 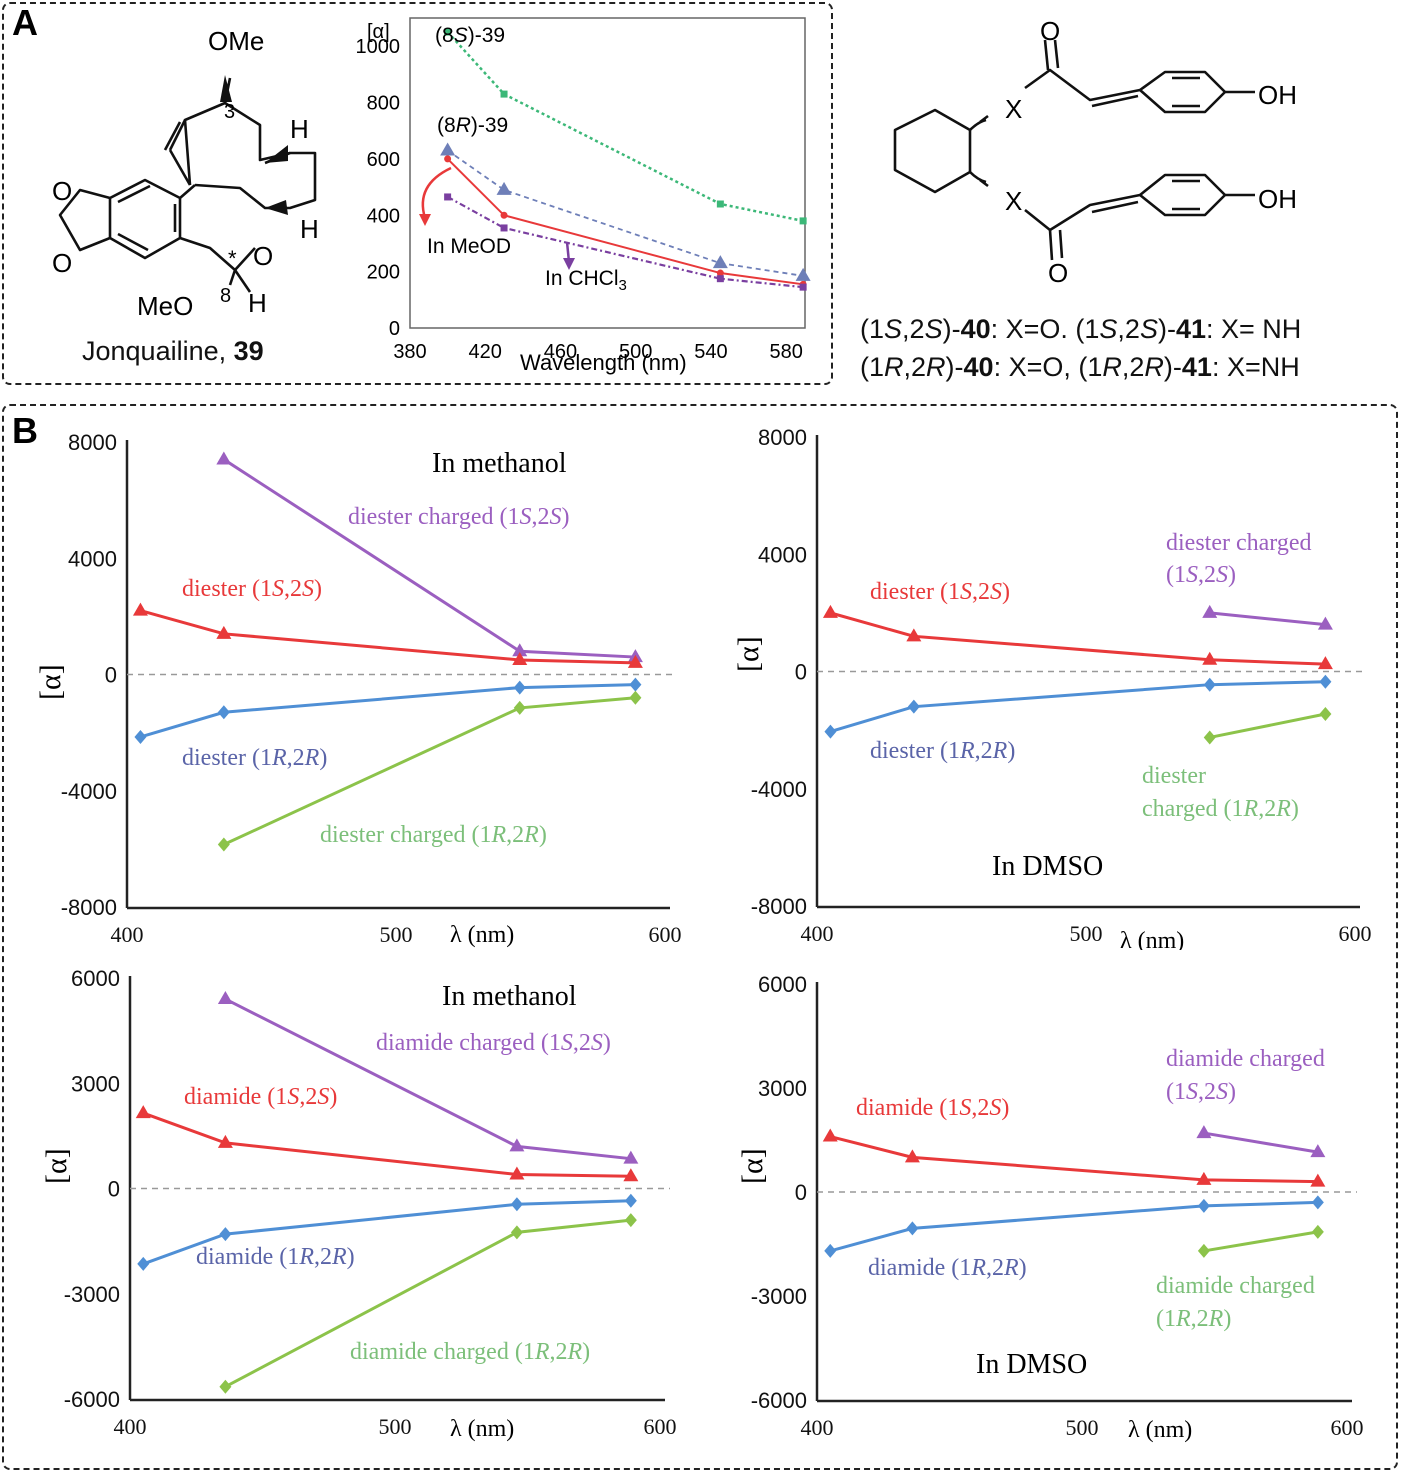 What do you see at coordinates (386, 1232) in the screenshot?
I see `chart-b3-series-diamide-1r-2r` at bounding box center [386, 1232].